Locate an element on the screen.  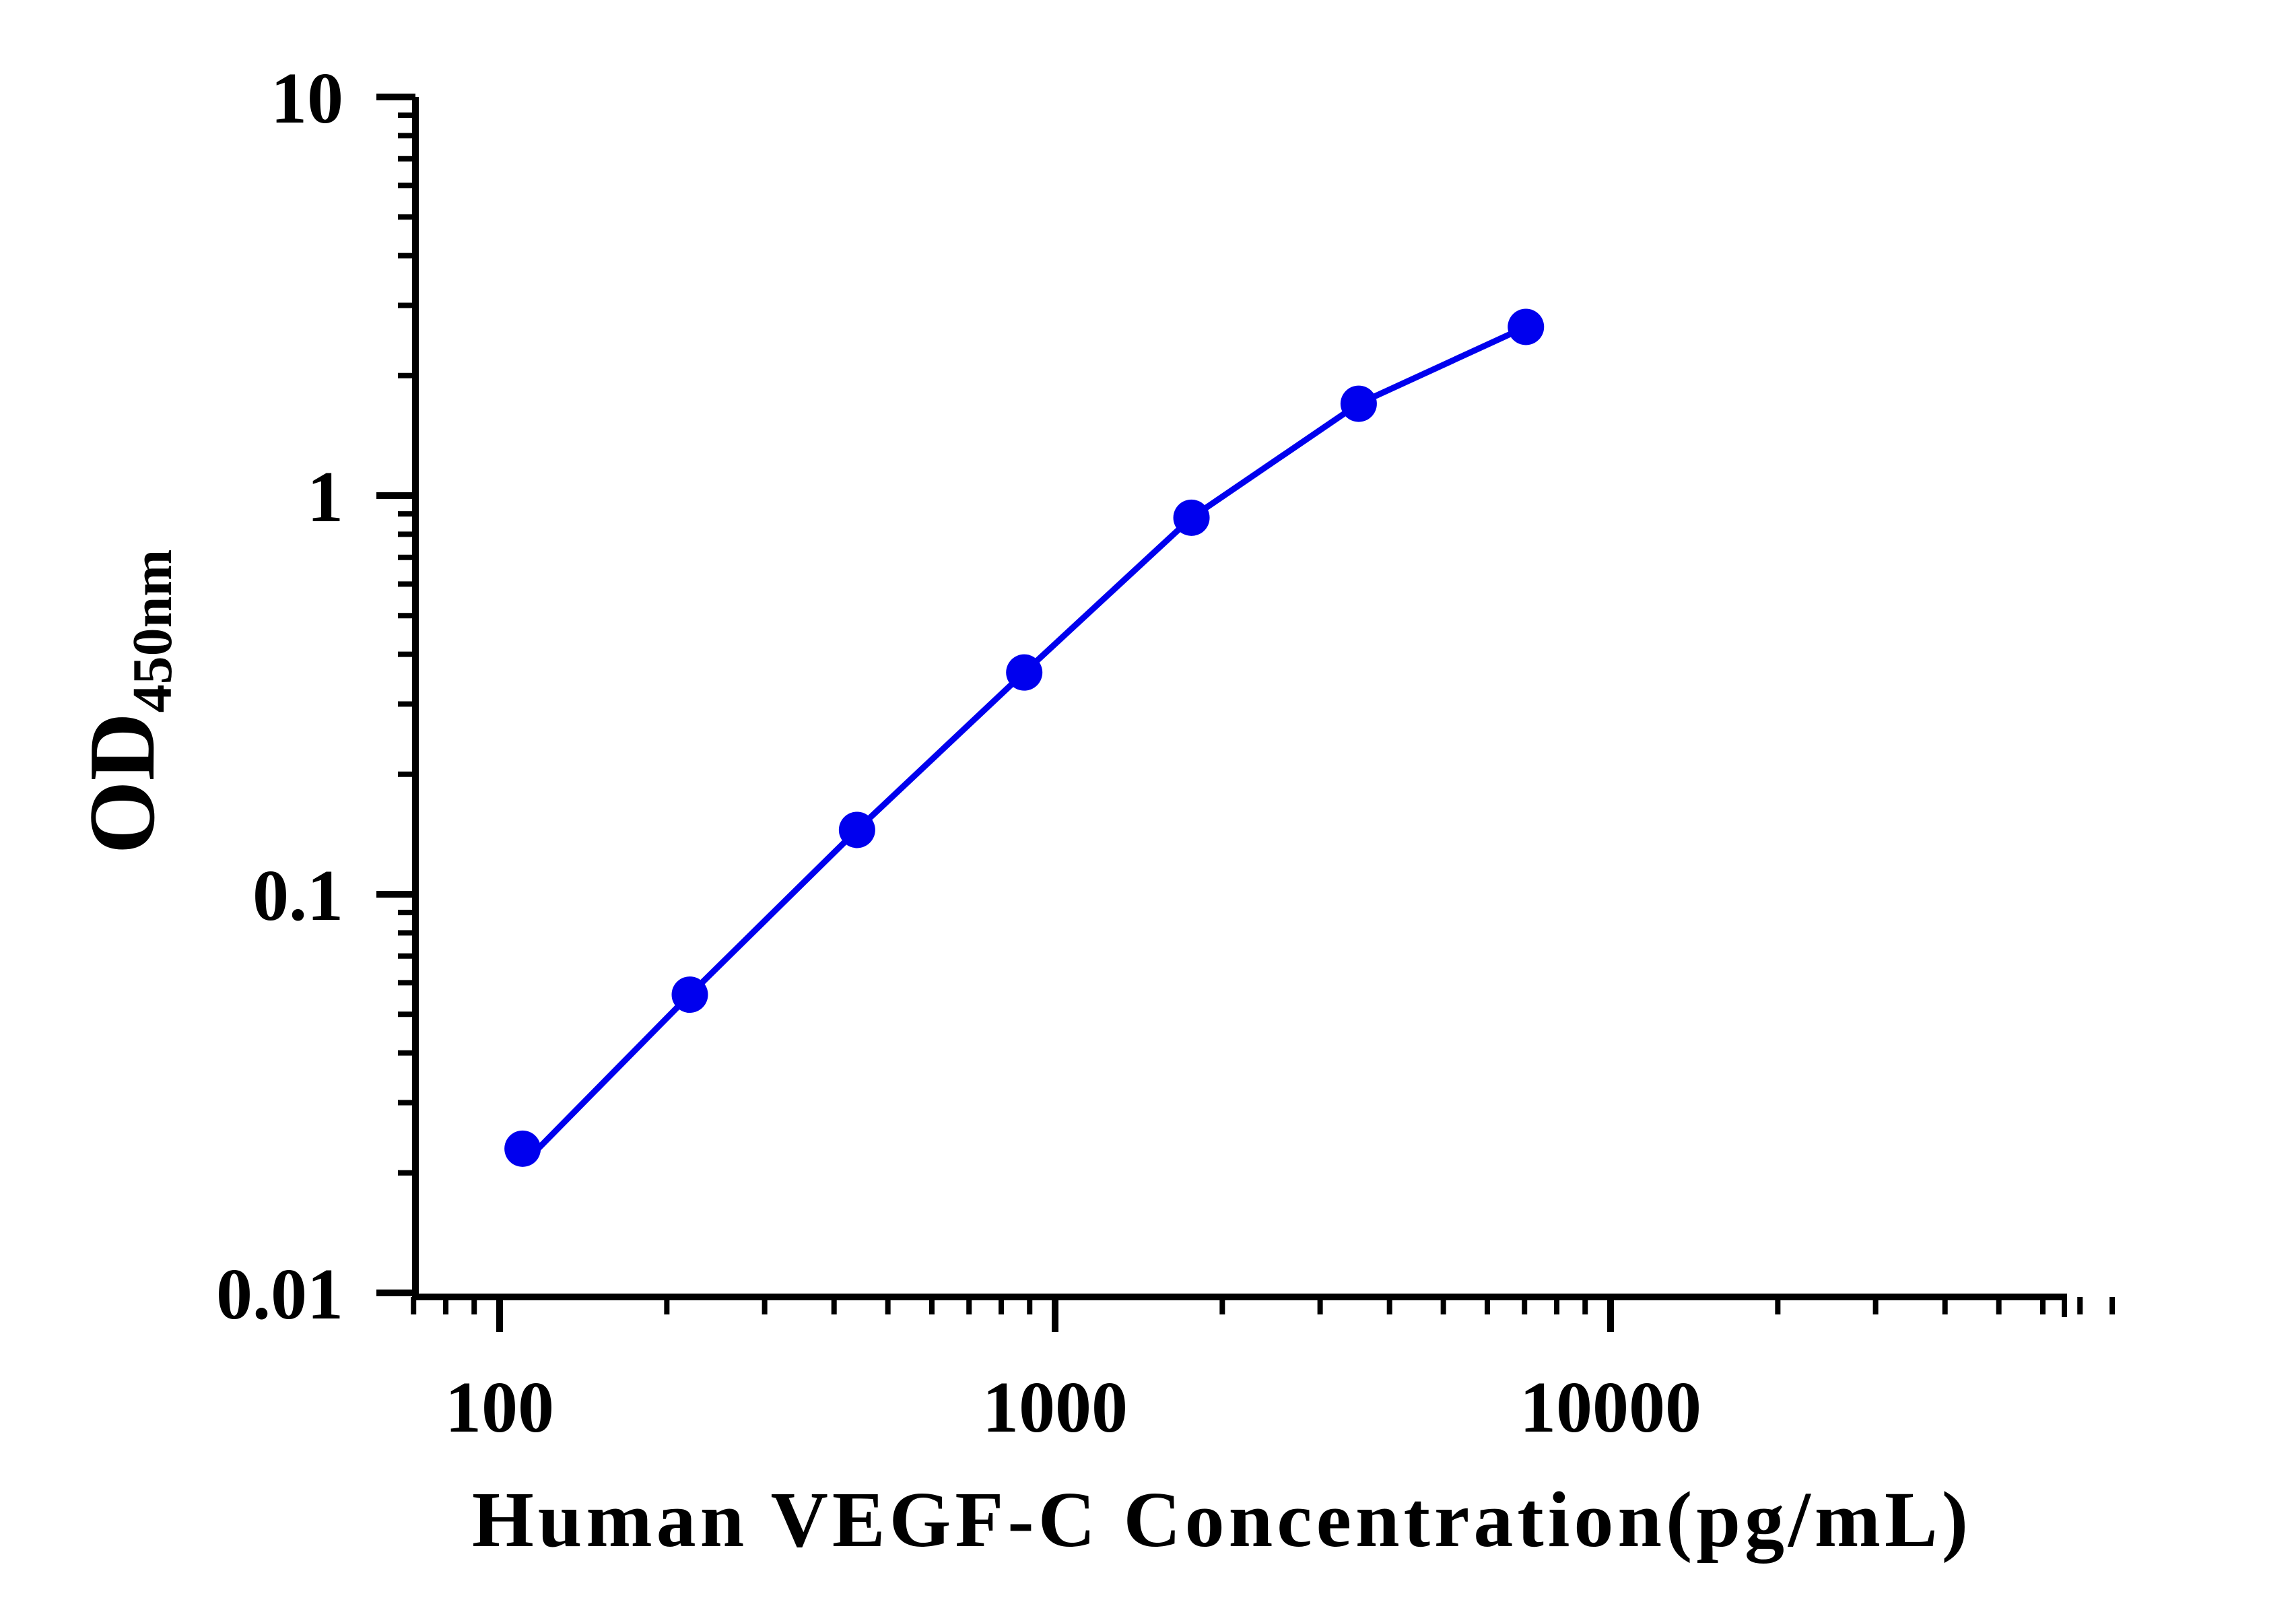
x-axis-title: Human VEGF-C Concentration(pg/mL) is located at coordinates (1222, 1519).